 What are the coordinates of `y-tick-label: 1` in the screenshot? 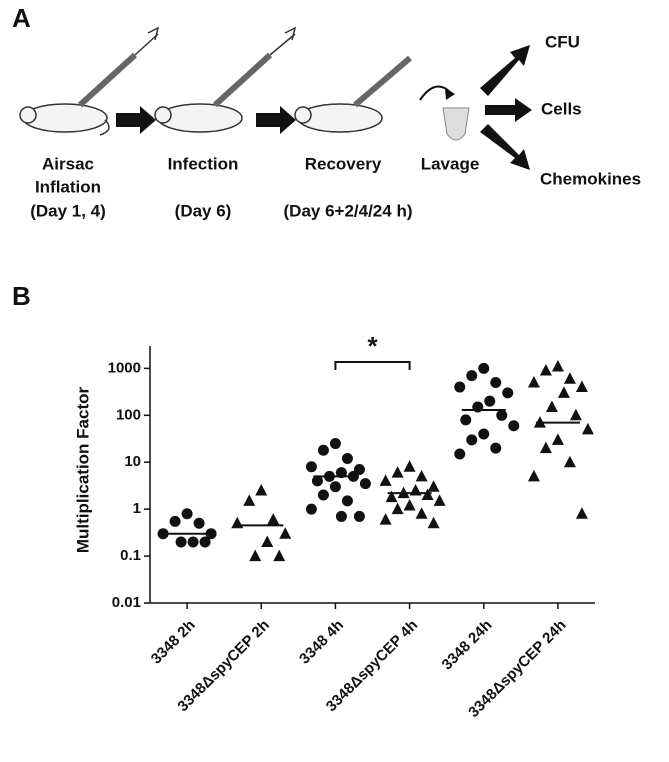 It's located at (137, 508).